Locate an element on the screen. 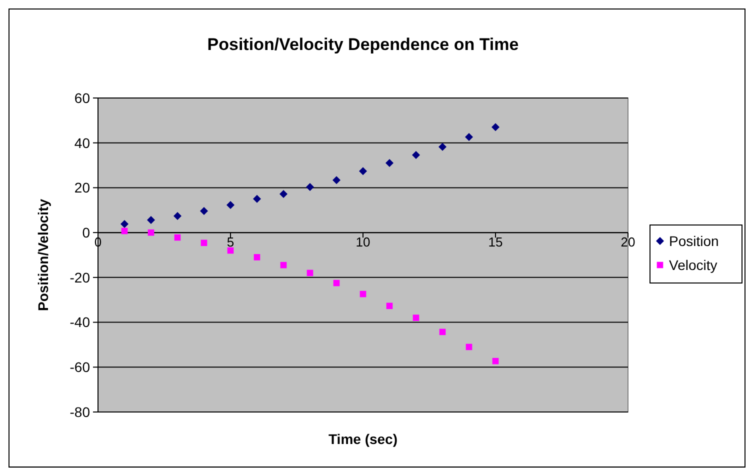  x-tick-label: 20 is located at coordinates (628, 242).